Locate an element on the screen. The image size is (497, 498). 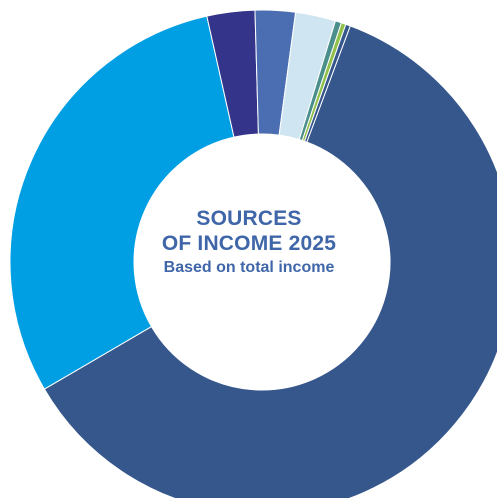
chart-title-line-2: OF INCOME 2025 is located at coordinates (249, 243).